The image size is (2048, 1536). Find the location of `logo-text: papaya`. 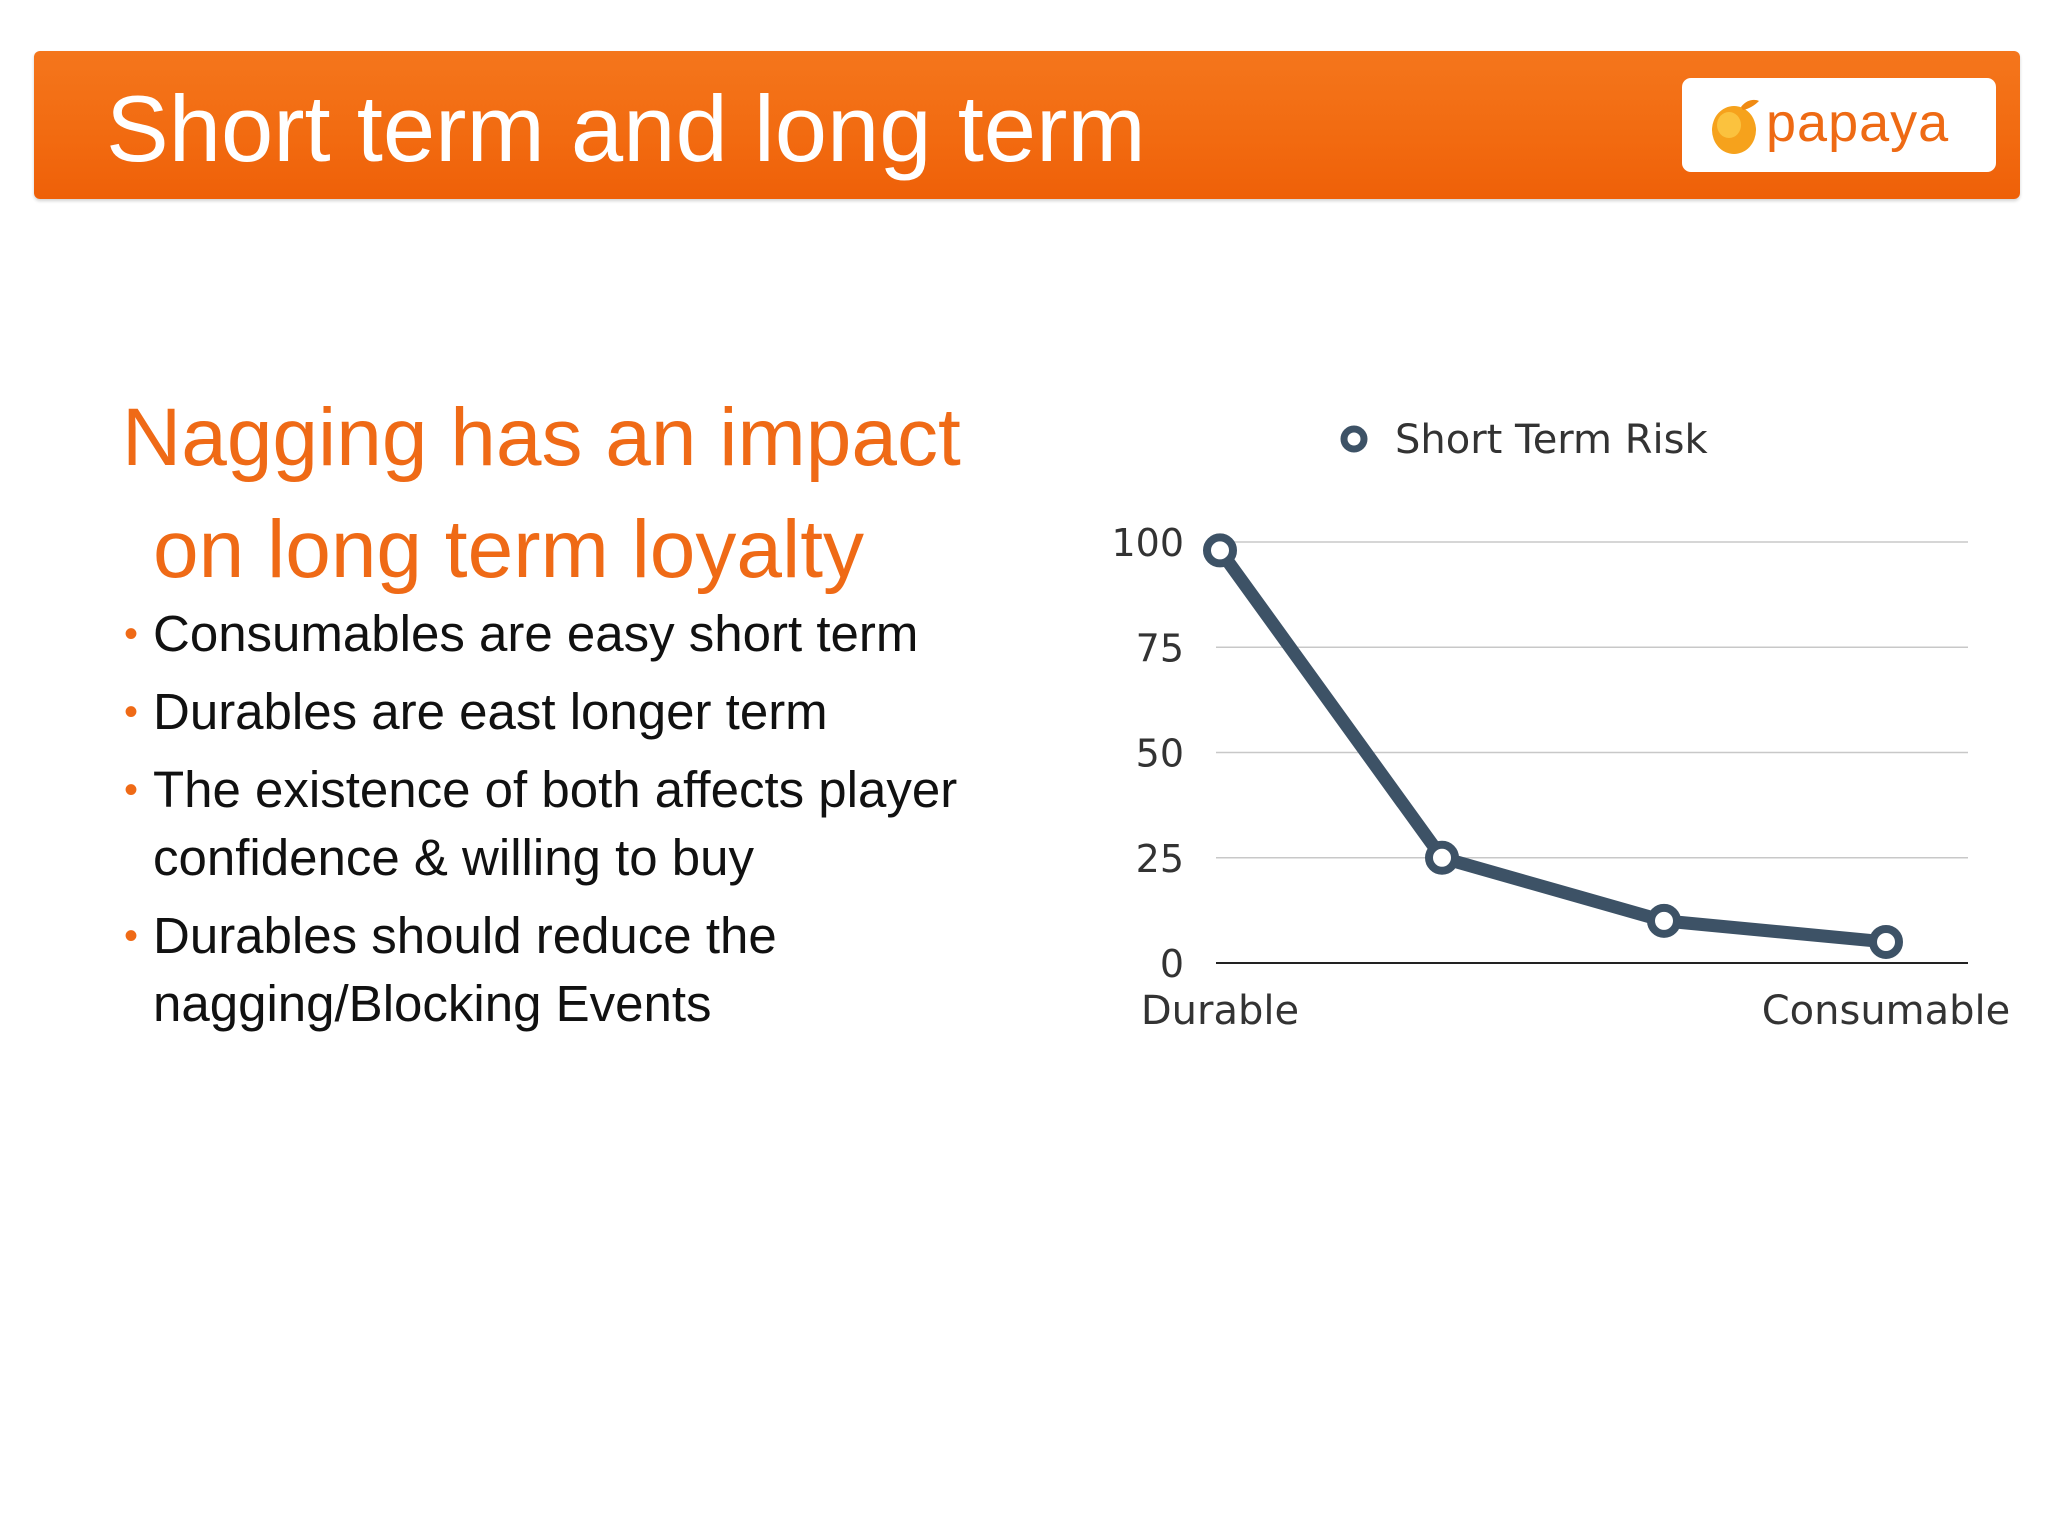

logo-text: papaya is located at coordinates (1858, 123).